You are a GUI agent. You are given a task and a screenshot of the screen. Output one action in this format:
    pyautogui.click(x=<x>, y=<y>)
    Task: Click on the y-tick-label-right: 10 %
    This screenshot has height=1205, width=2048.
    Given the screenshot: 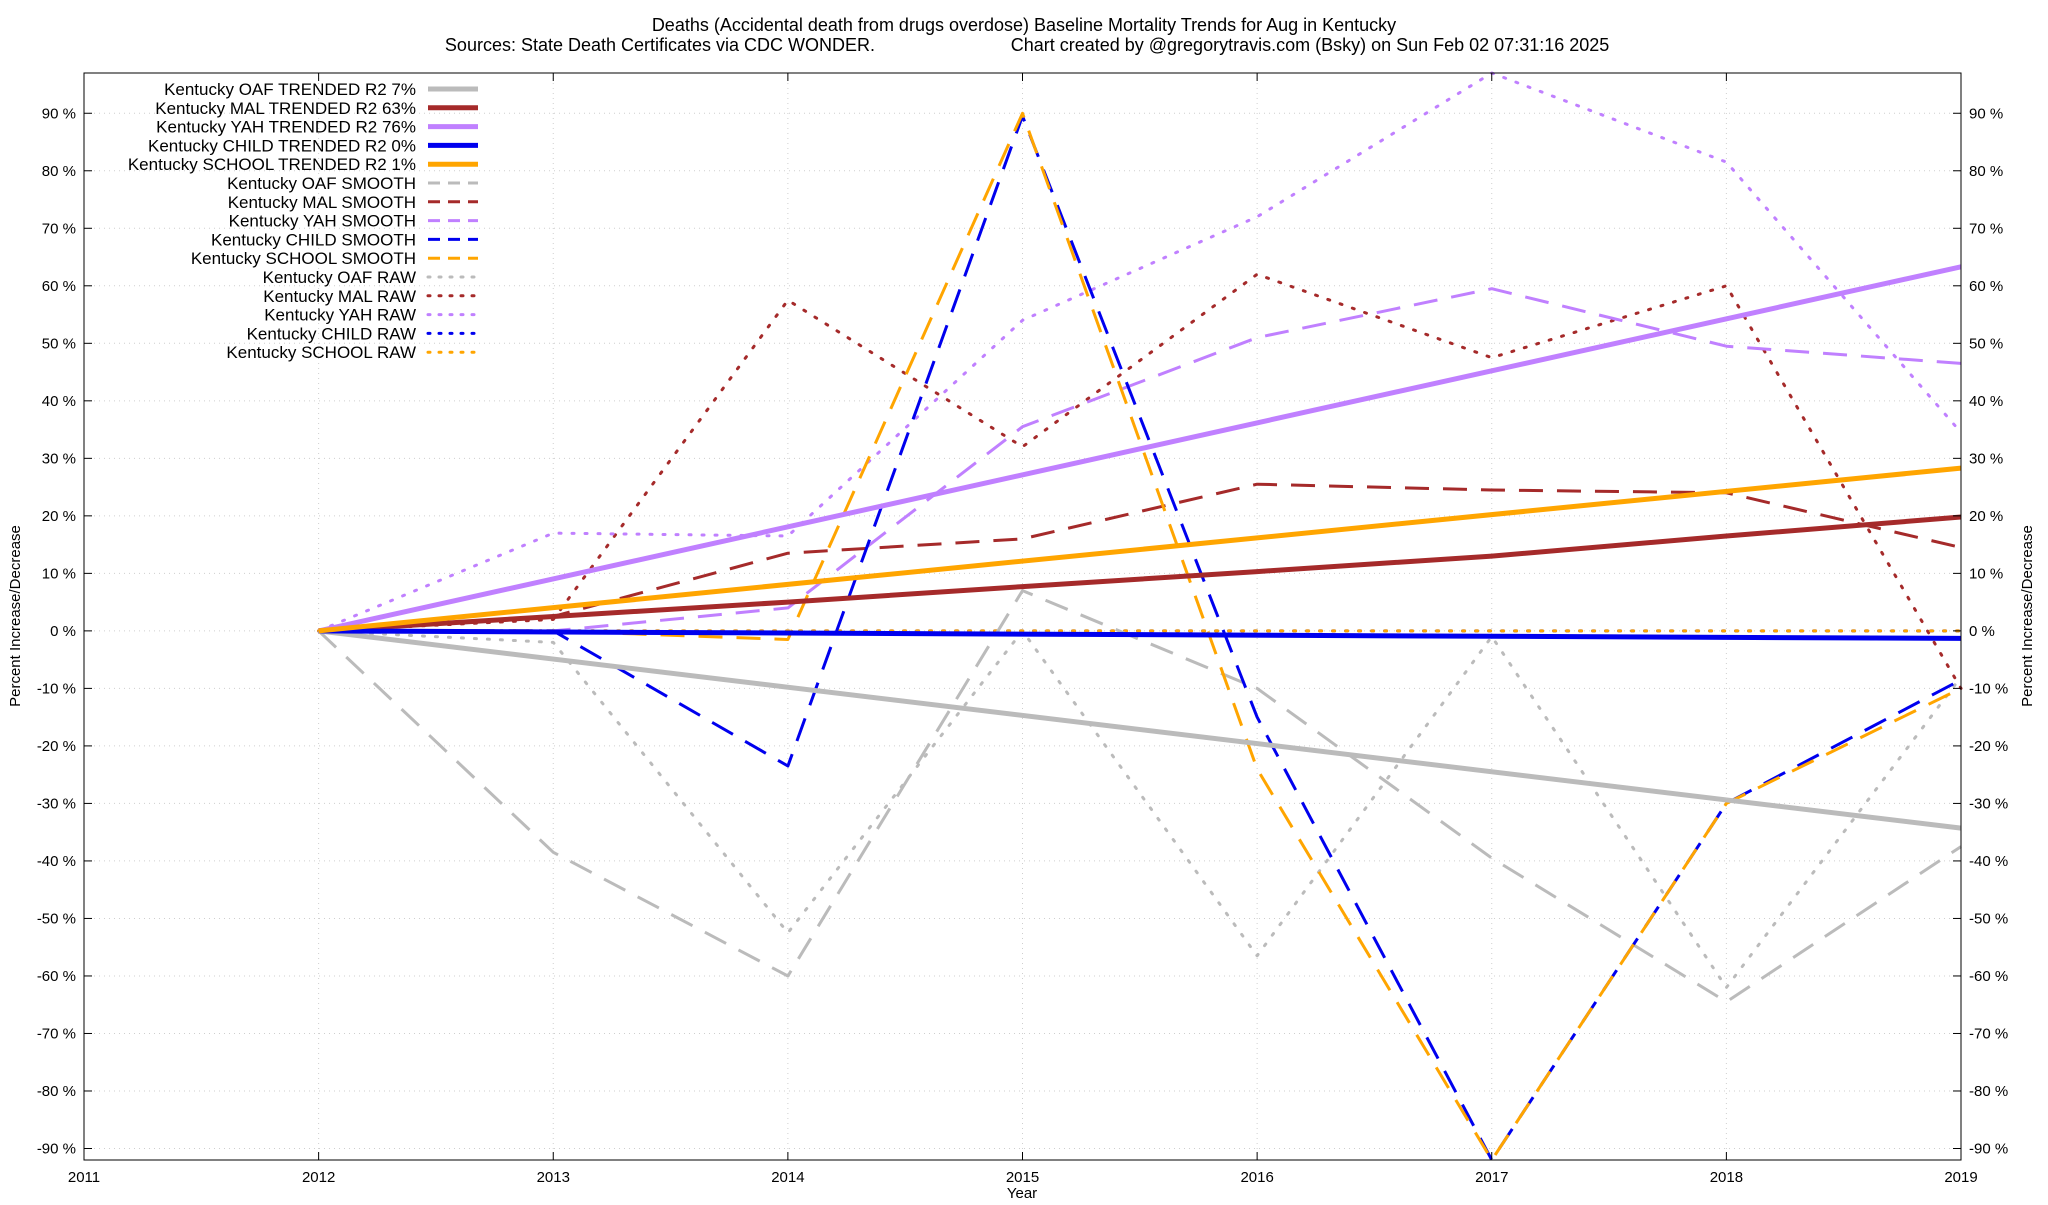 What is the action you would take?
    pyautogui.click(x=1986, y=573)
    